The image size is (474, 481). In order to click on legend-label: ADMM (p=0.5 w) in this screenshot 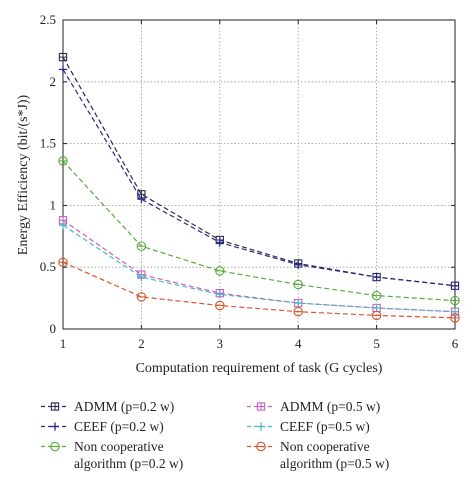, I will do `click(330, 406)`.